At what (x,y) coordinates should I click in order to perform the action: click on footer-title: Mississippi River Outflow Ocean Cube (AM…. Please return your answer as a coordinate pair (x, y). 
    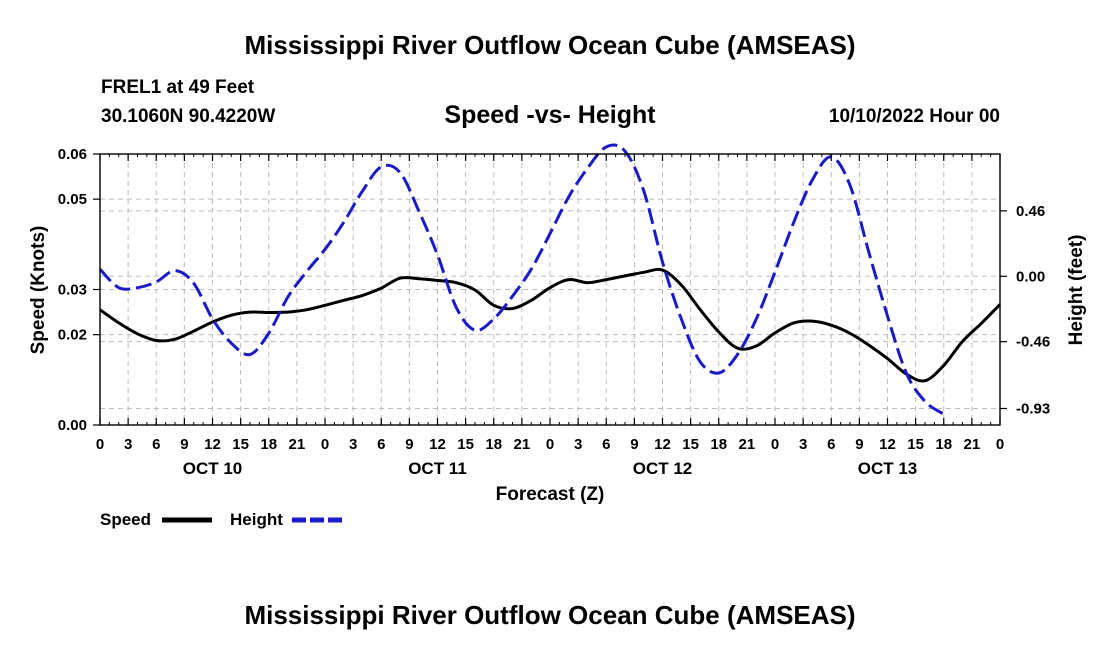
    Looking at the image, I should click on (550, 615).